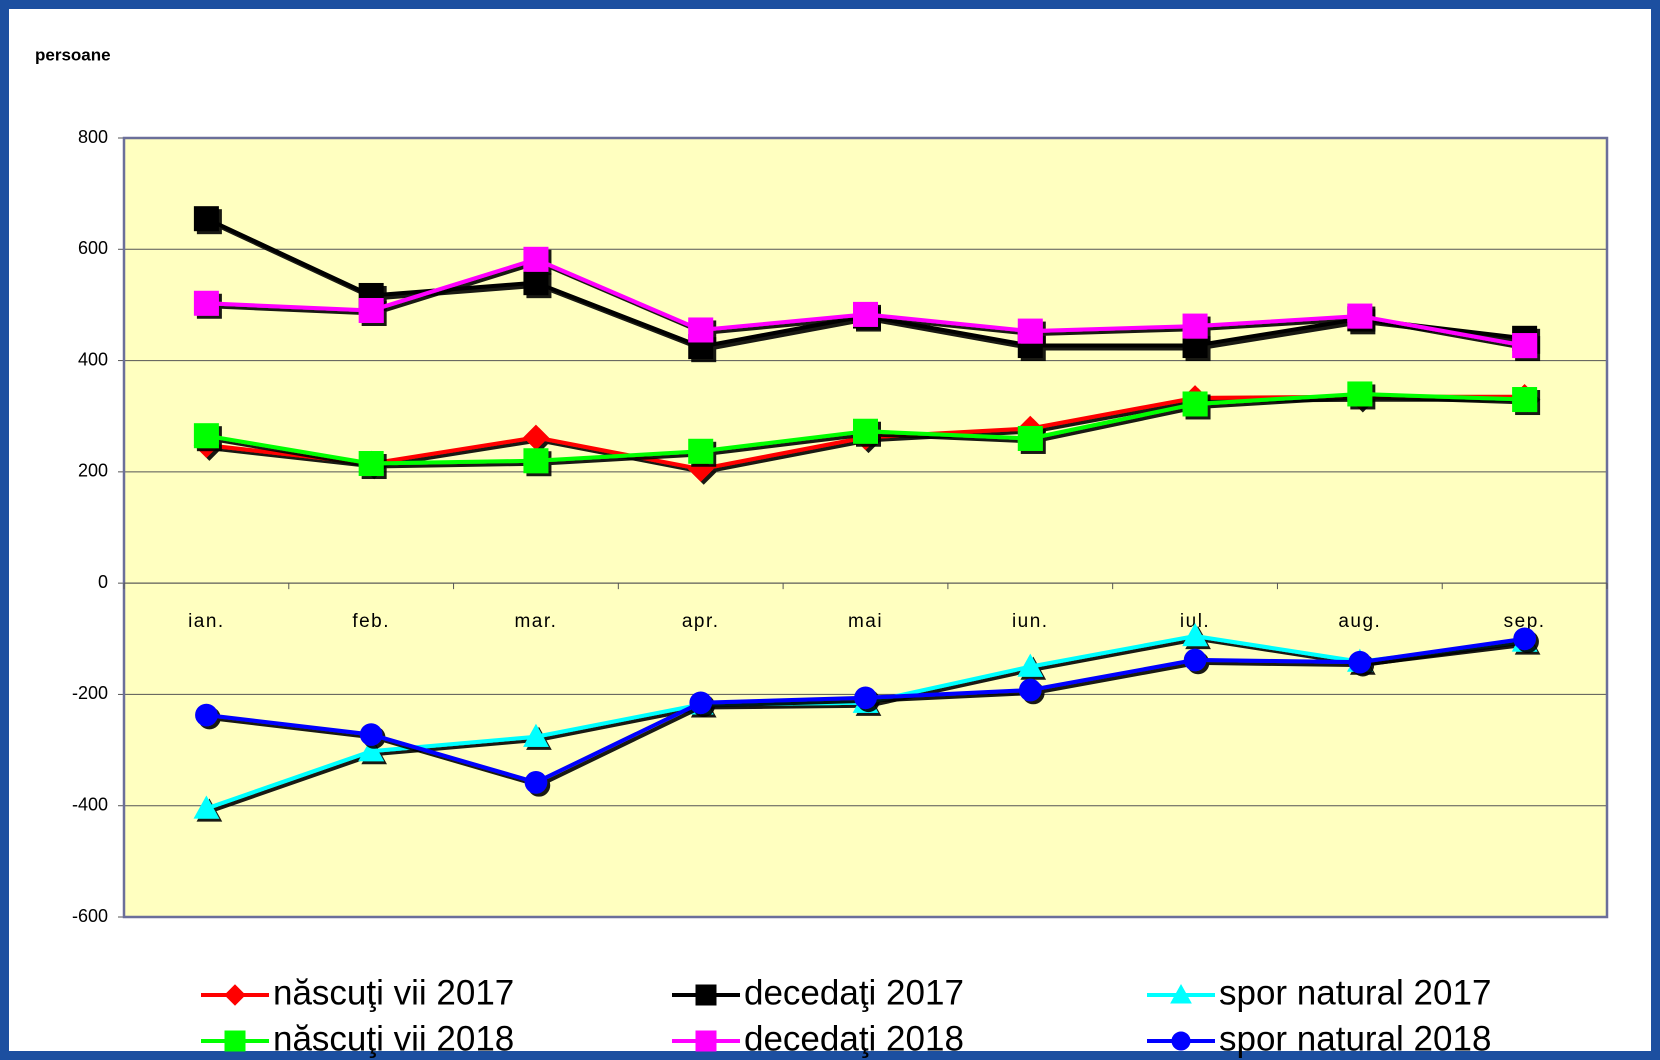  I want to click on y-tick-label: 800, so click(93, 137).